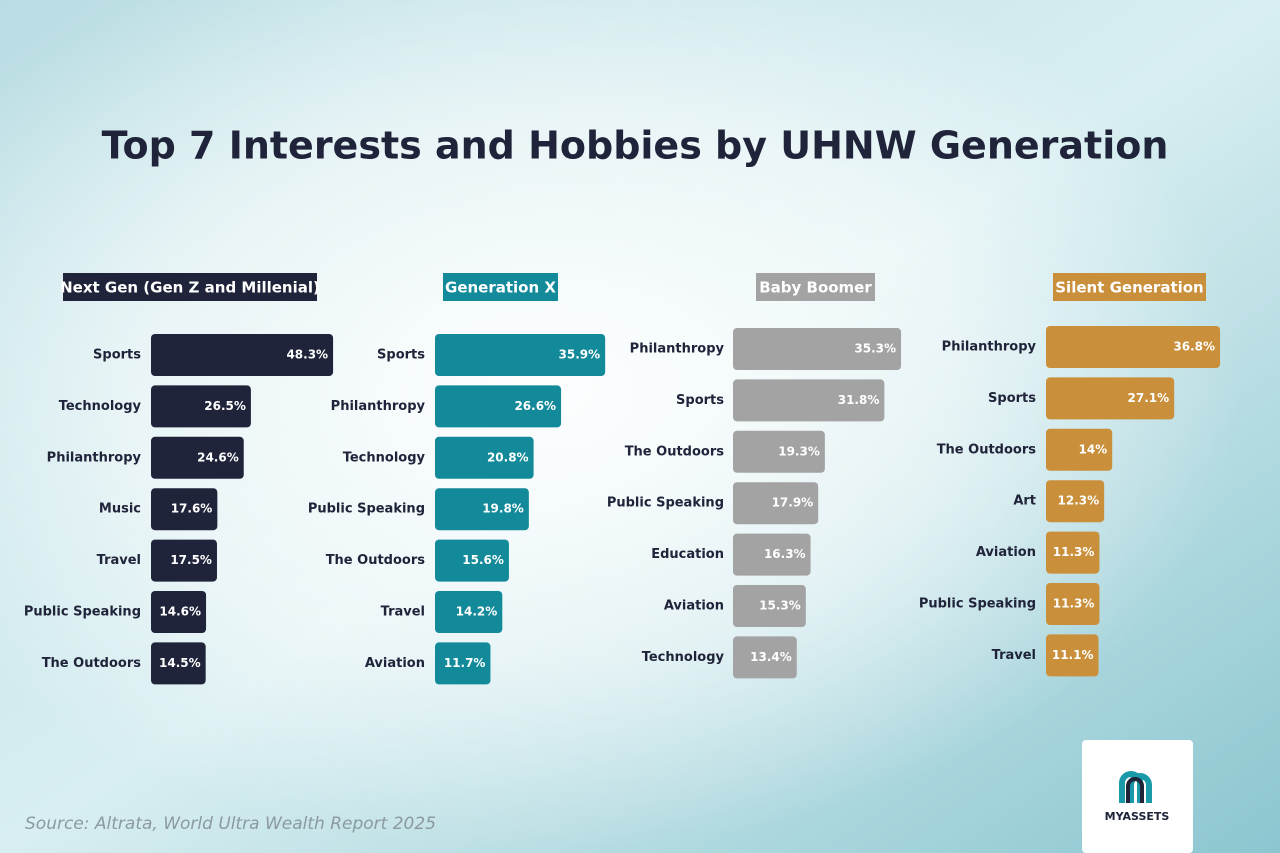 The width and height of the screenshot is (1280, 853). I want to click on panel-title: Generation X, so click(500, 288).